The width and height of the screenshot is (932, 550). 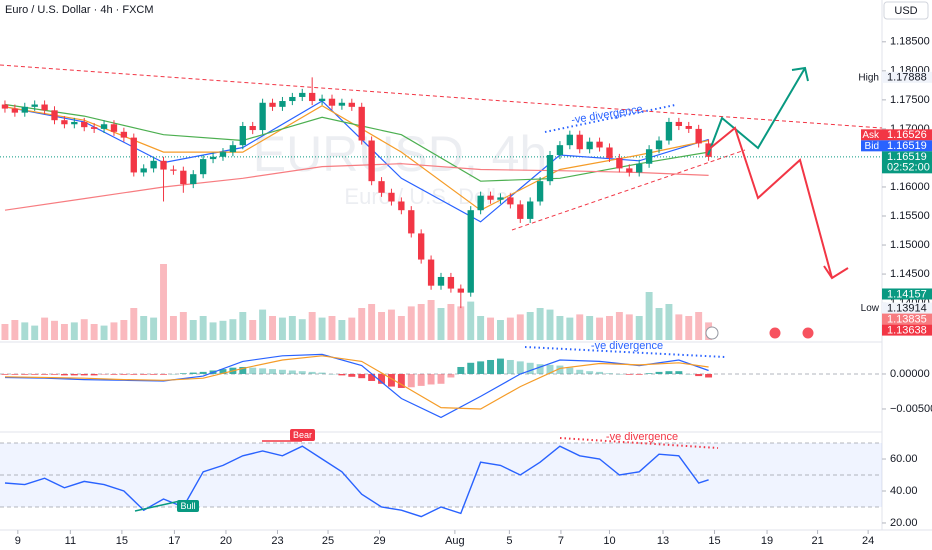 What do you see at coordinates (441, 96) in the screenshot?
I see `resistance-line` at bounding box center [441, 96].